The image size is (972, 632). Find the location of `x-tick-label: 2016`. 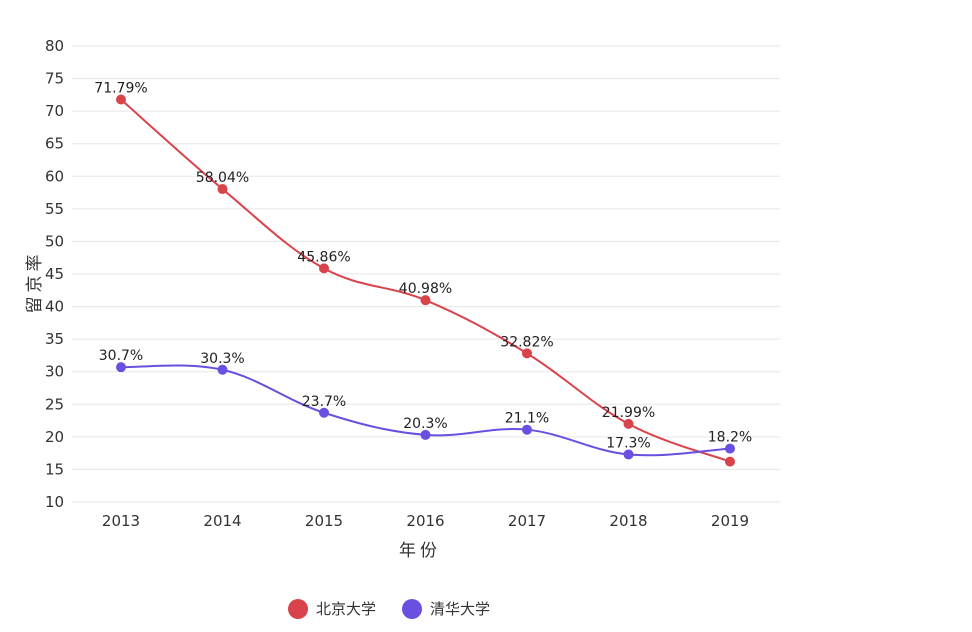

x-tick-label: 2016 is located at coordinates (425, 521).